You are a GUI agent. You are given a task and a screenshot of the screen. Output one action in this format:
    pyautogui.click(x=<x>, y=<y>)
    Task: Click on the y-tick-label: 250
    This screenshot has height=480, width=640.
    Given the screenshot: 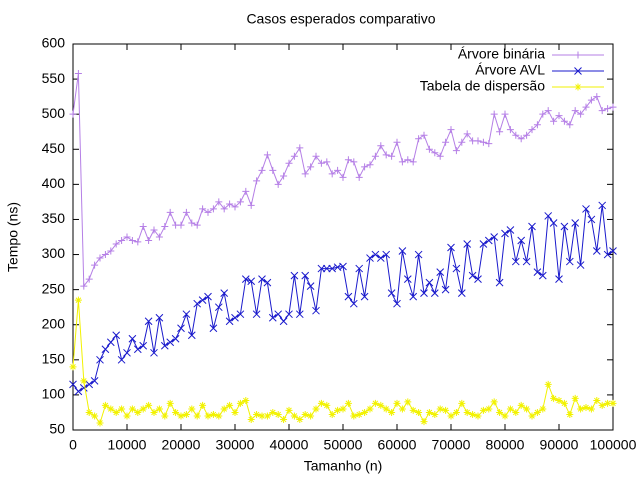 What is the action you would take?
    pyautogui.click(x=54, y=288)
    